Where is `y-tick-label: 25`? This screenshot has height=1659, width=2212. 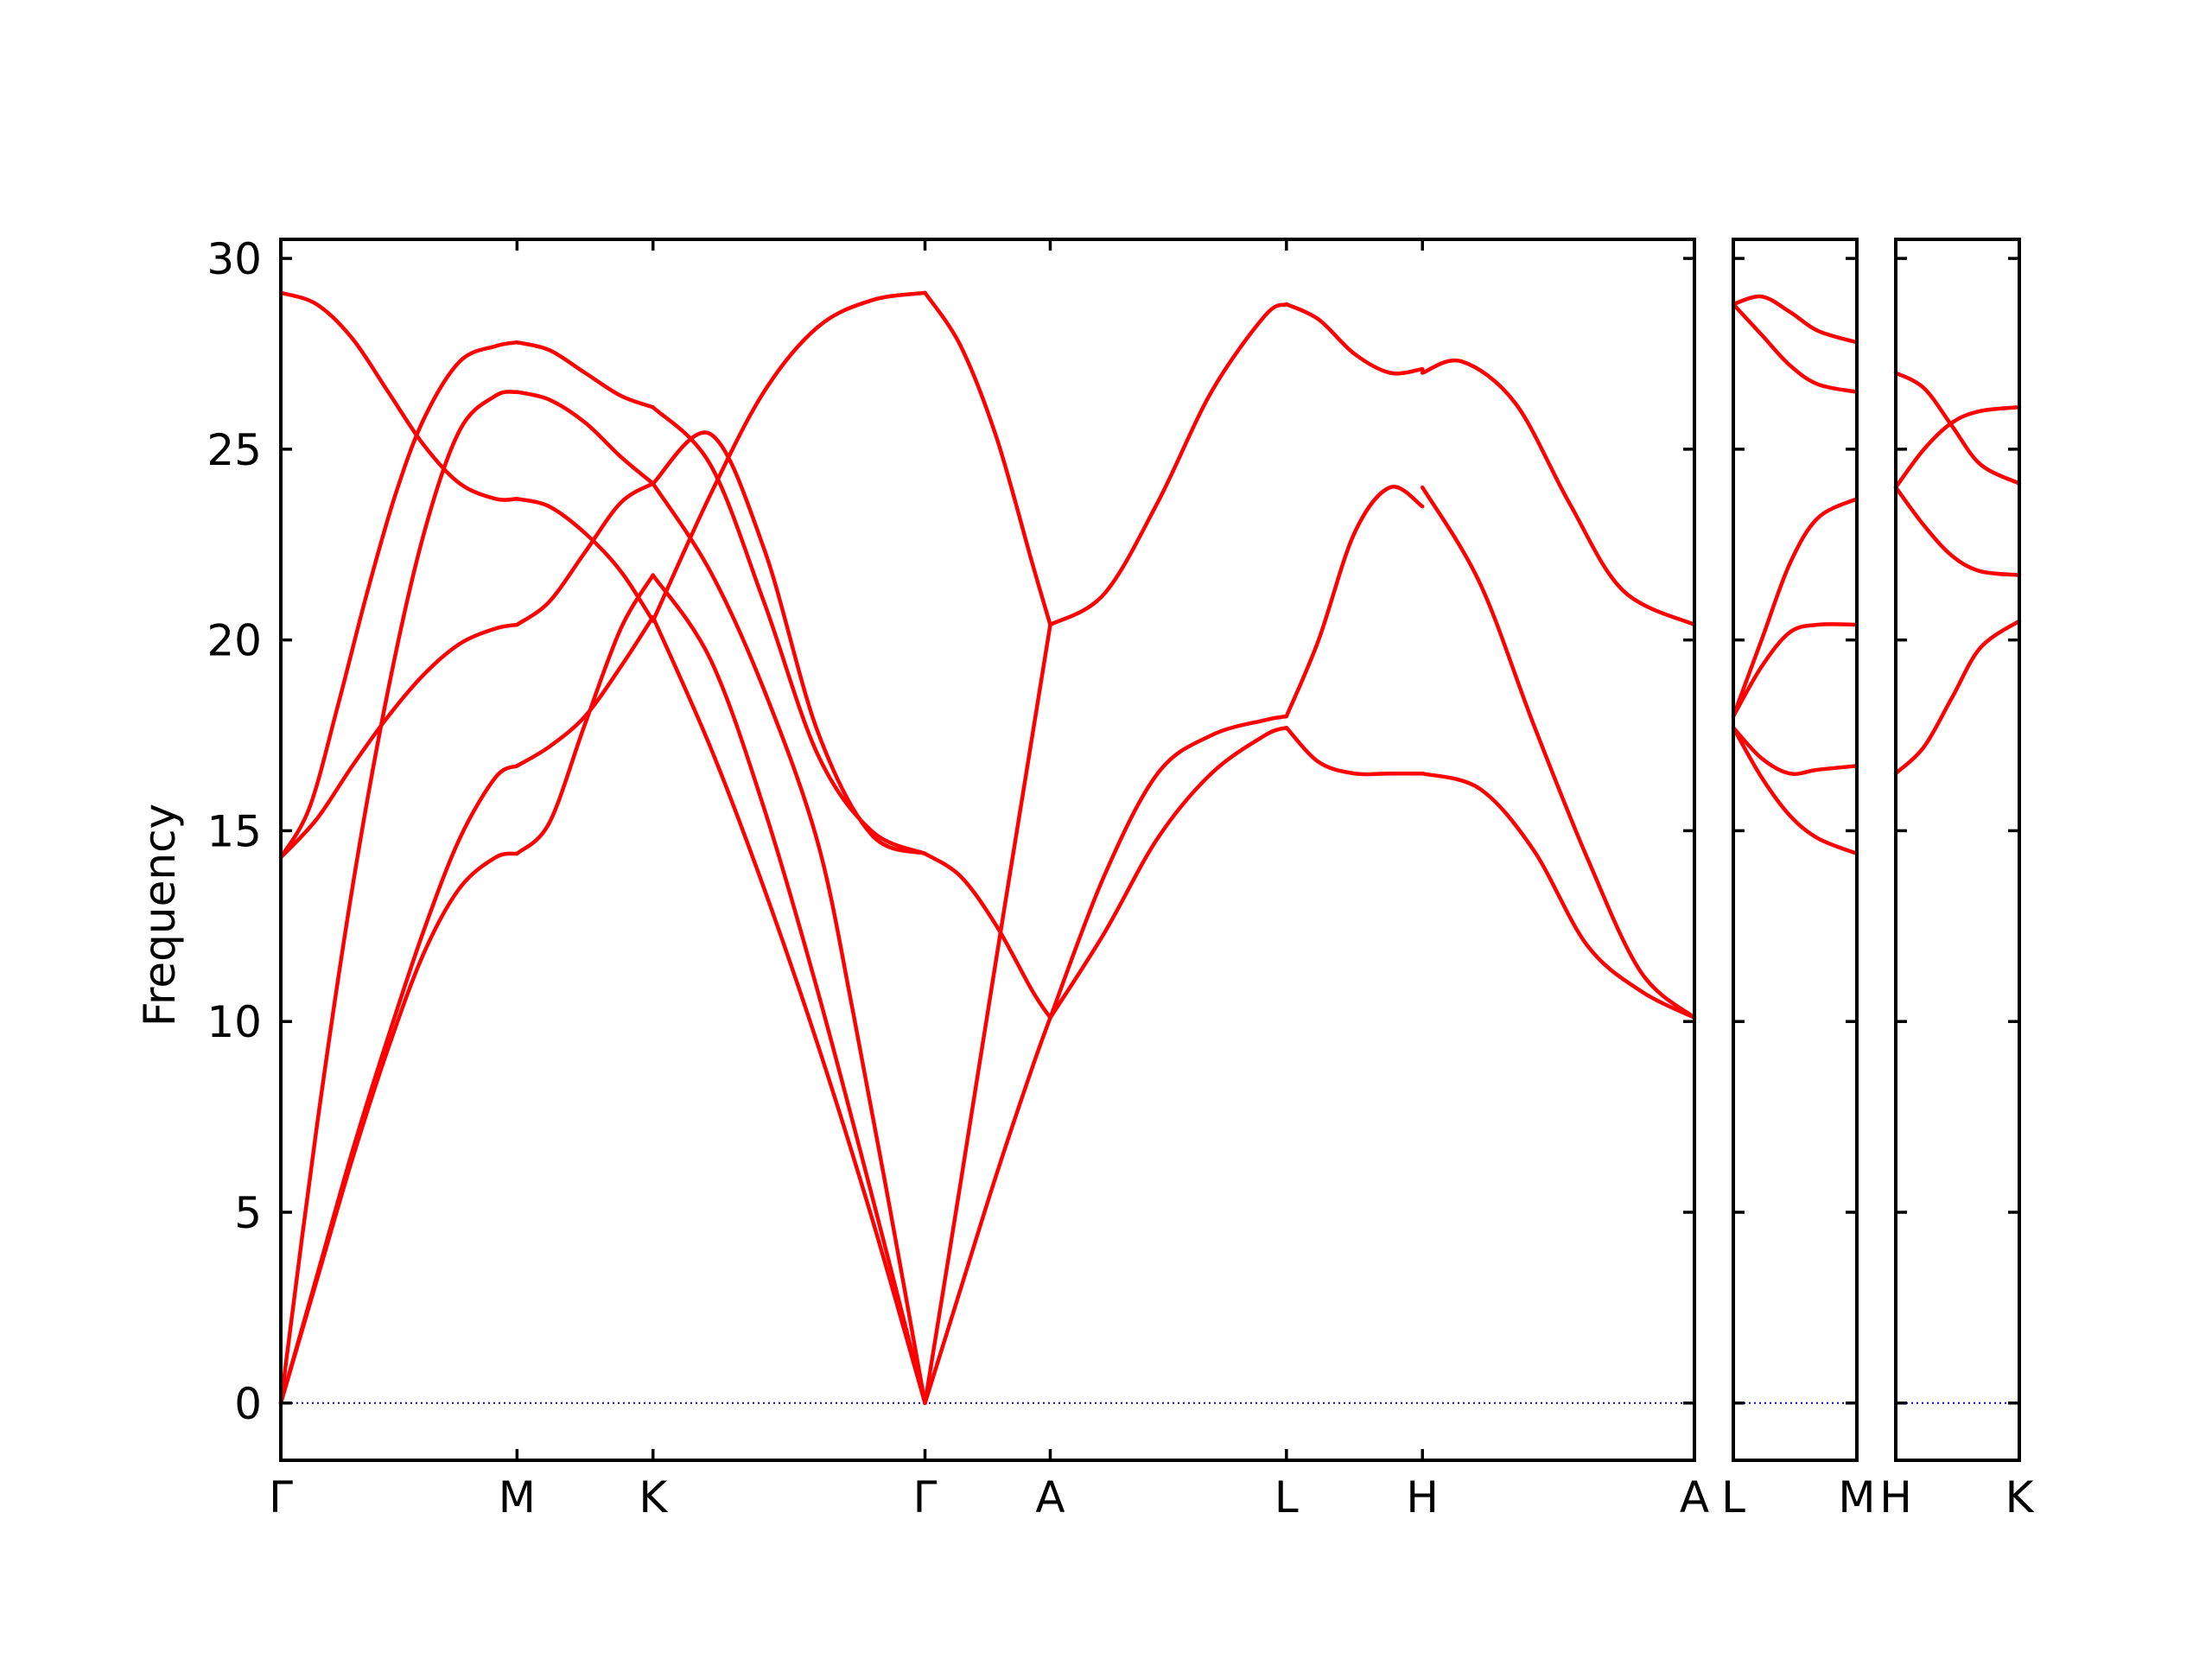 y-tick-label: 25 is located at coordinates (234, 450).